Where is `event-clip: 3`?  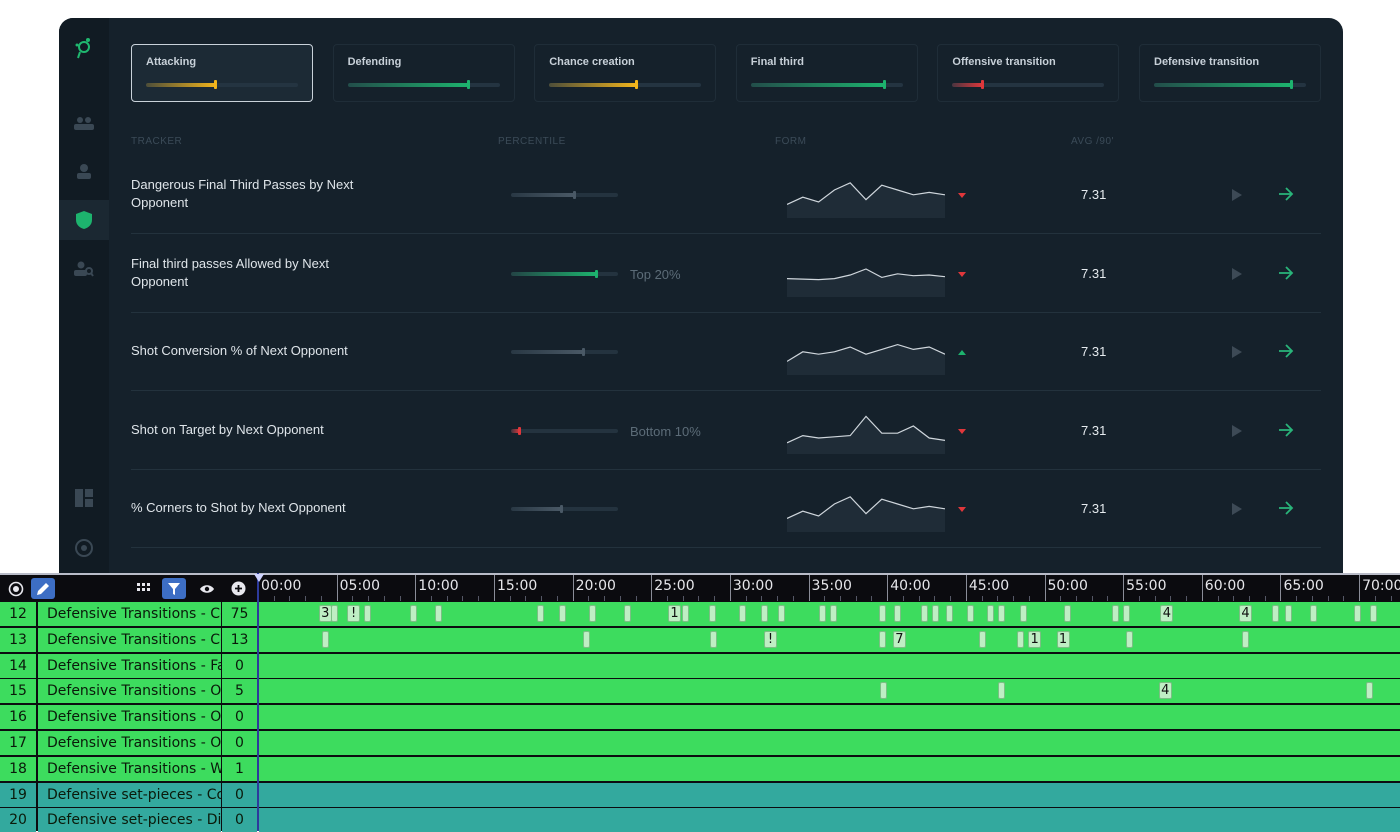
event-clip: 3 is located at coordinates (325, 613).